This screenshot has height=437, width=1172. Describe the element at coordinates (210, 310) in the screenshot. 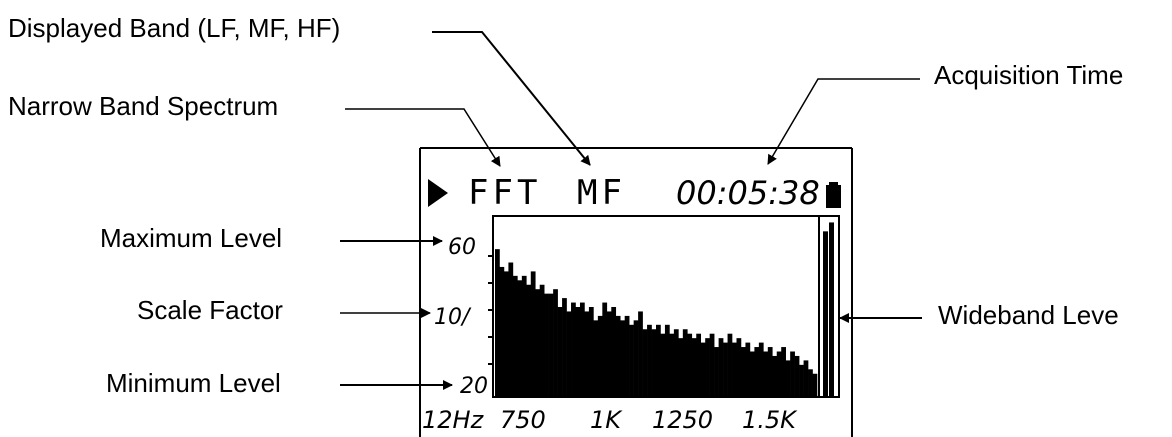

I see `scale-factor-label: Scale Factor` at that location.